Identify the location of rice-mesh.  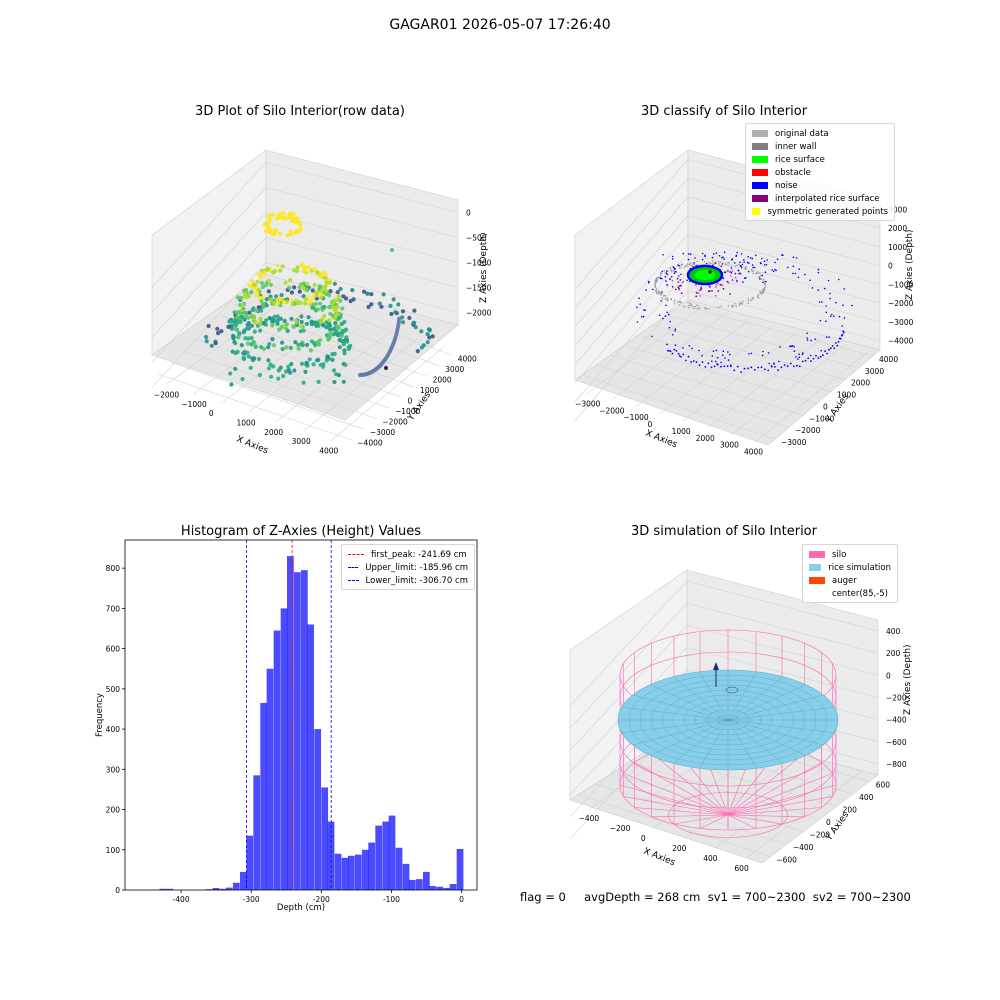
(680, 707).